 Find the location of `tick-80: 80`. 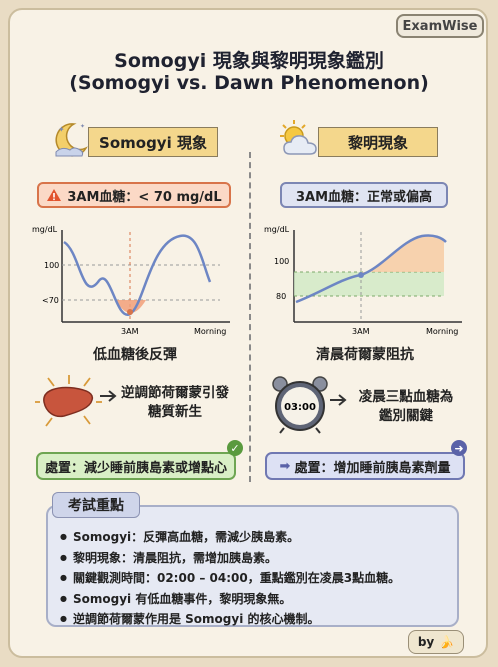

tick-80: 80 is located at coordinates (281, 296).